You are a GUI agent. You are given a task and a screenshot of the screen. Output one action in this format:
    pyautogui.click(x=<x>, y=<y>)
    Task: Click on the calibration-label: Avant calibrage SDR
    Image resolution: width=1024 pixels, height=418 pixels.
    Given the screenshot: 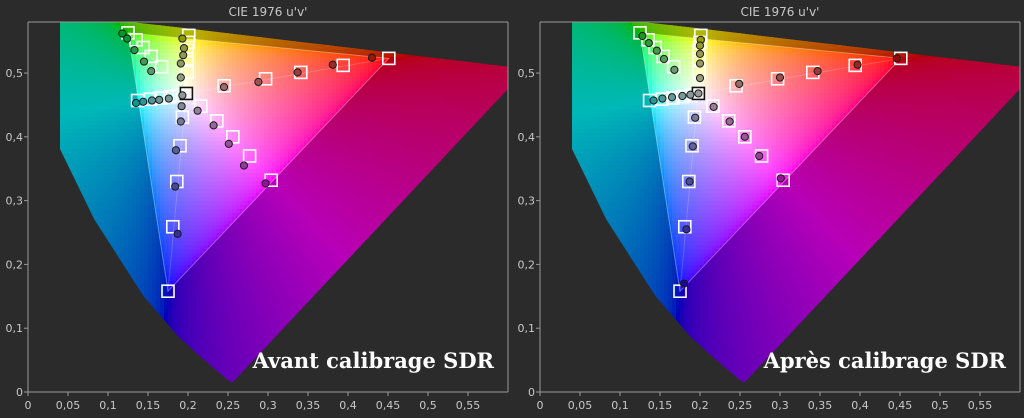 What is the action you would take?
    pyautogui.click(x=373, y=360)
    